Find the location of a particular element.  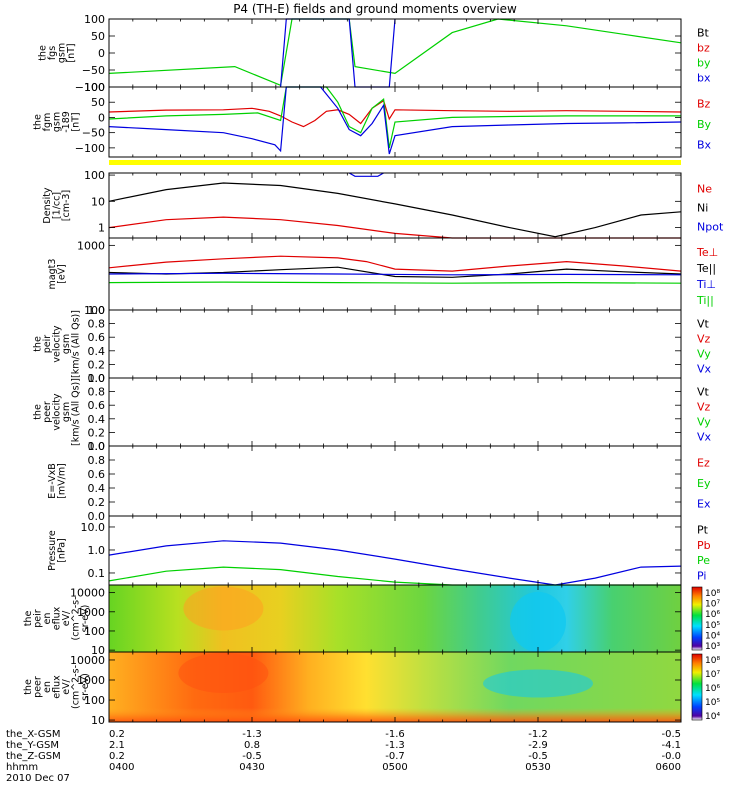

electron-cold-blob is located at coordinates (538, 683).